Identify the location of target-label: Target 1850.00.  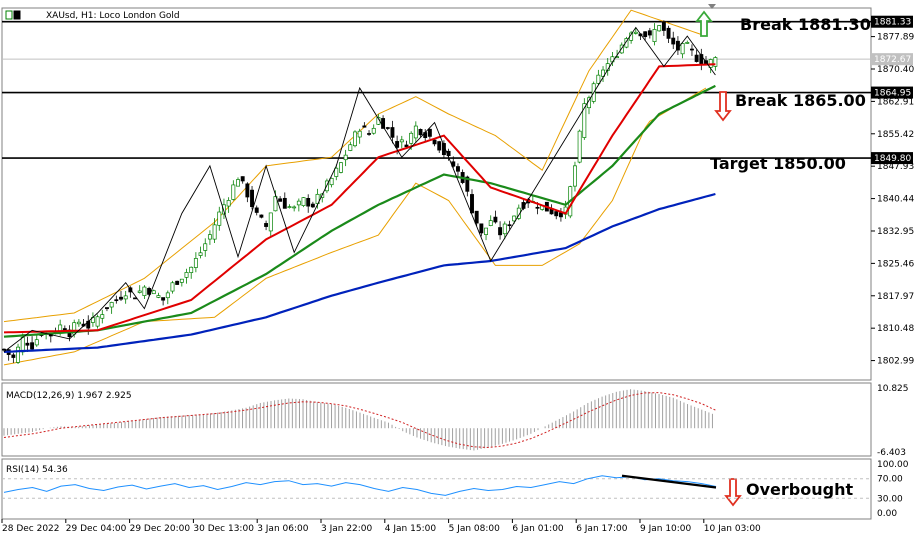
(778, 163).